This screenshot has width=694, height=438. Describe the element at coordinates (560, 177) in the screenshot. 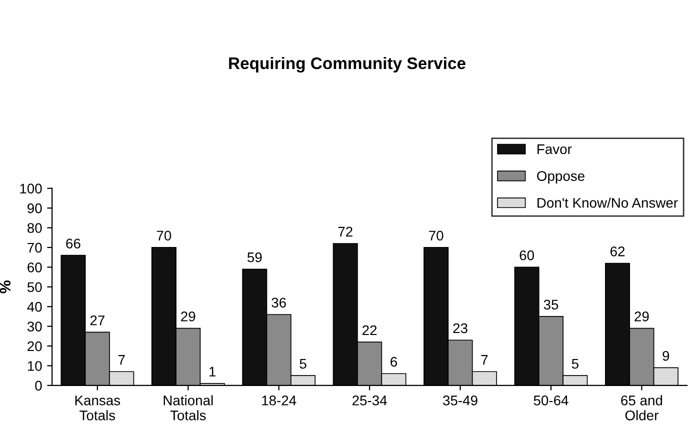

I see `legend-label: Oppose` at that location.